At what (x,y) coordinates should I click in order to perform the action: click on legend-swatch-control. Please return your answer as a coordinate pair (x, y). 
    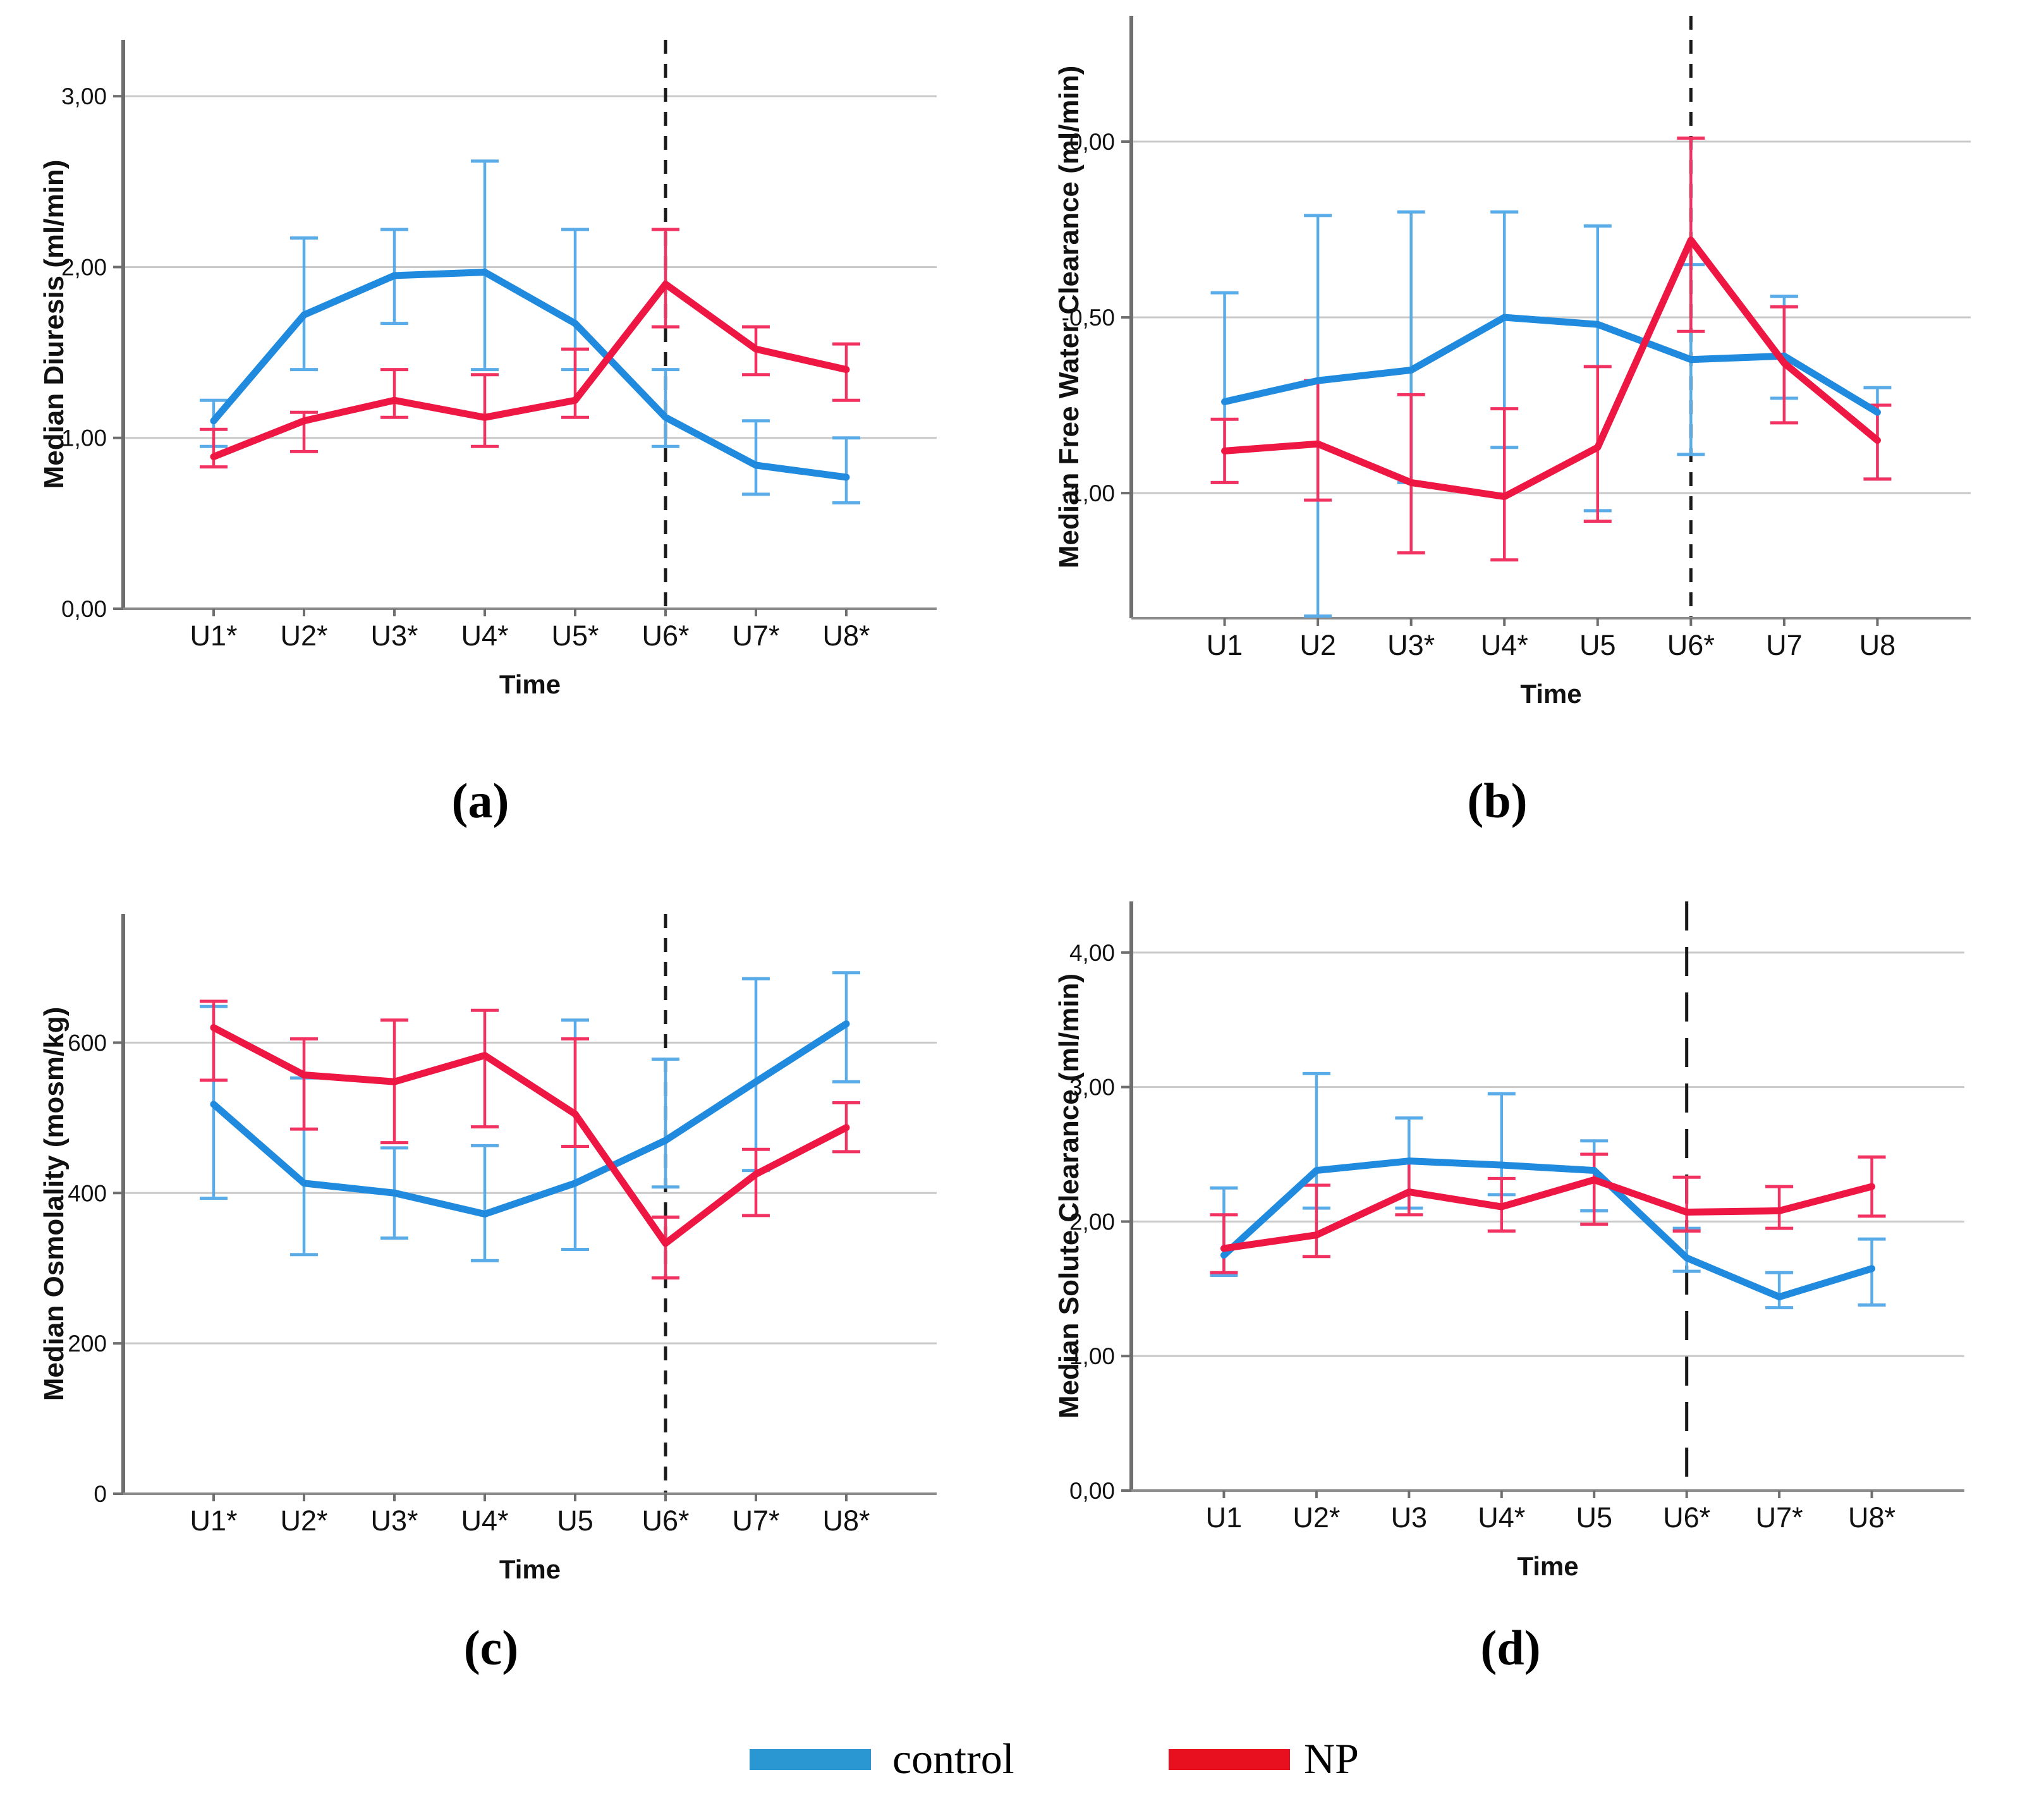
    Looking at the image, I should click on (811, 1760).